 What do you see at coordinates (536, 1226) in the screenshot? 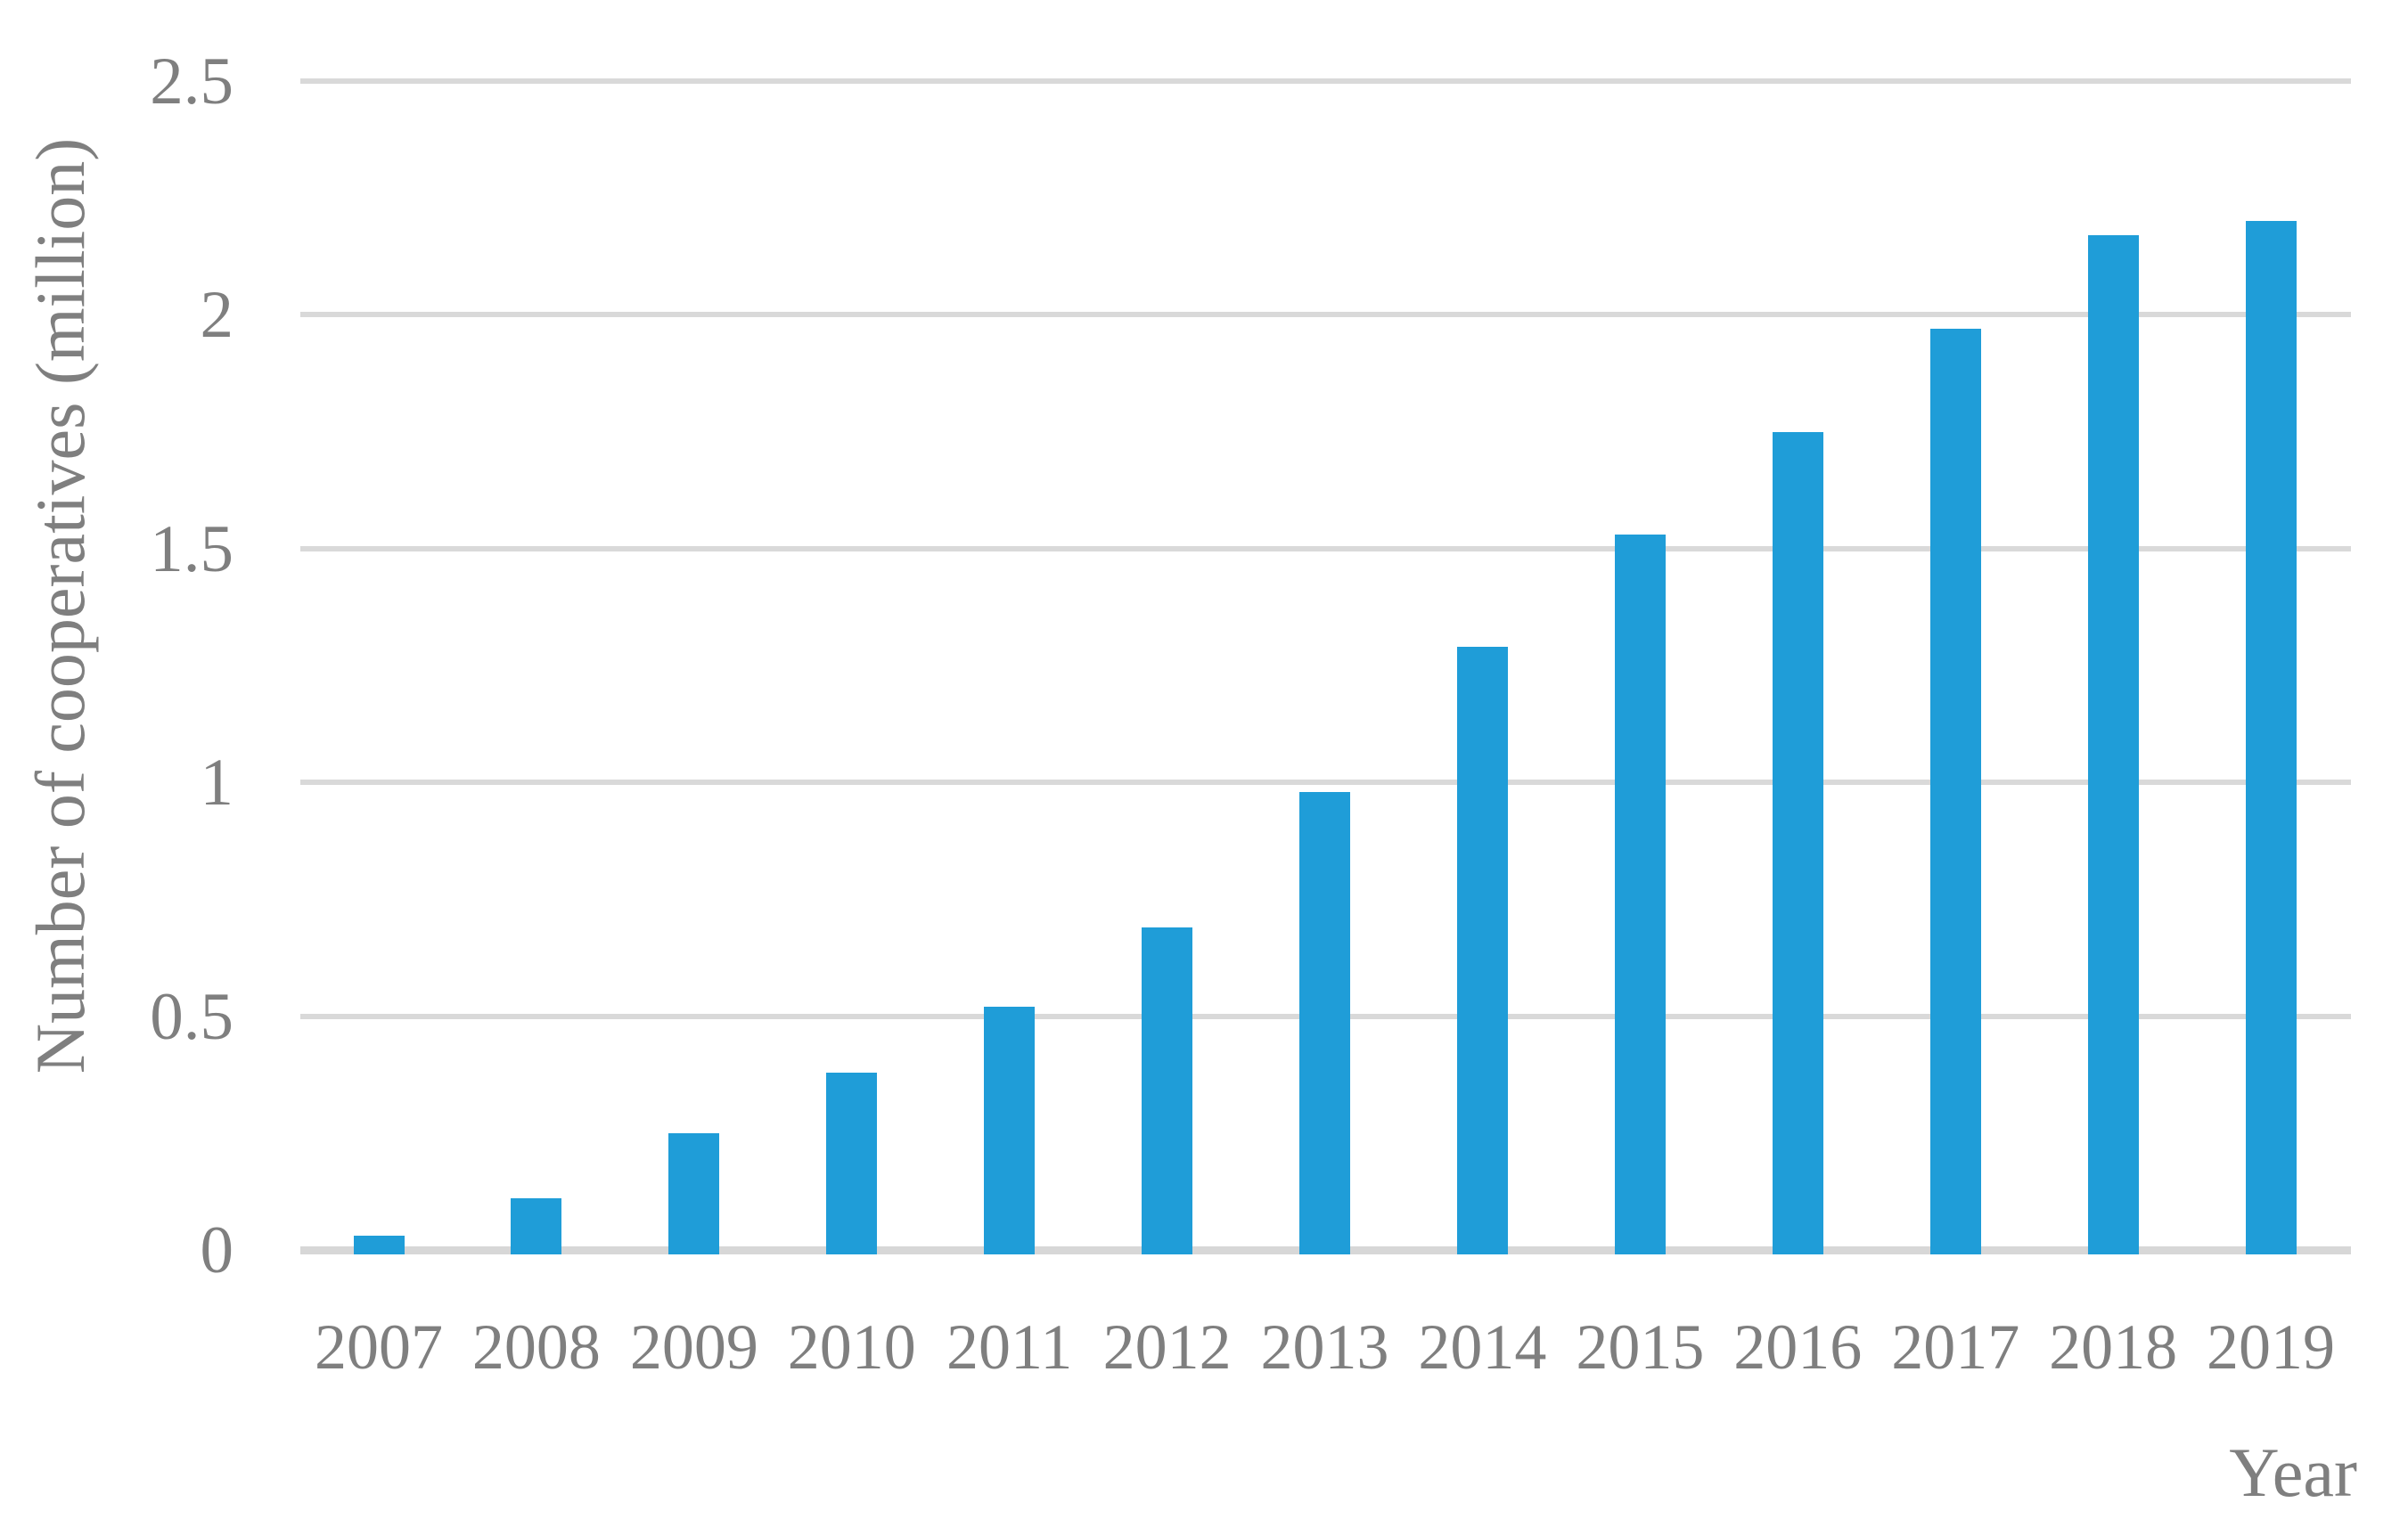
I see `bar-2008` at bounding box center [536, 1226].